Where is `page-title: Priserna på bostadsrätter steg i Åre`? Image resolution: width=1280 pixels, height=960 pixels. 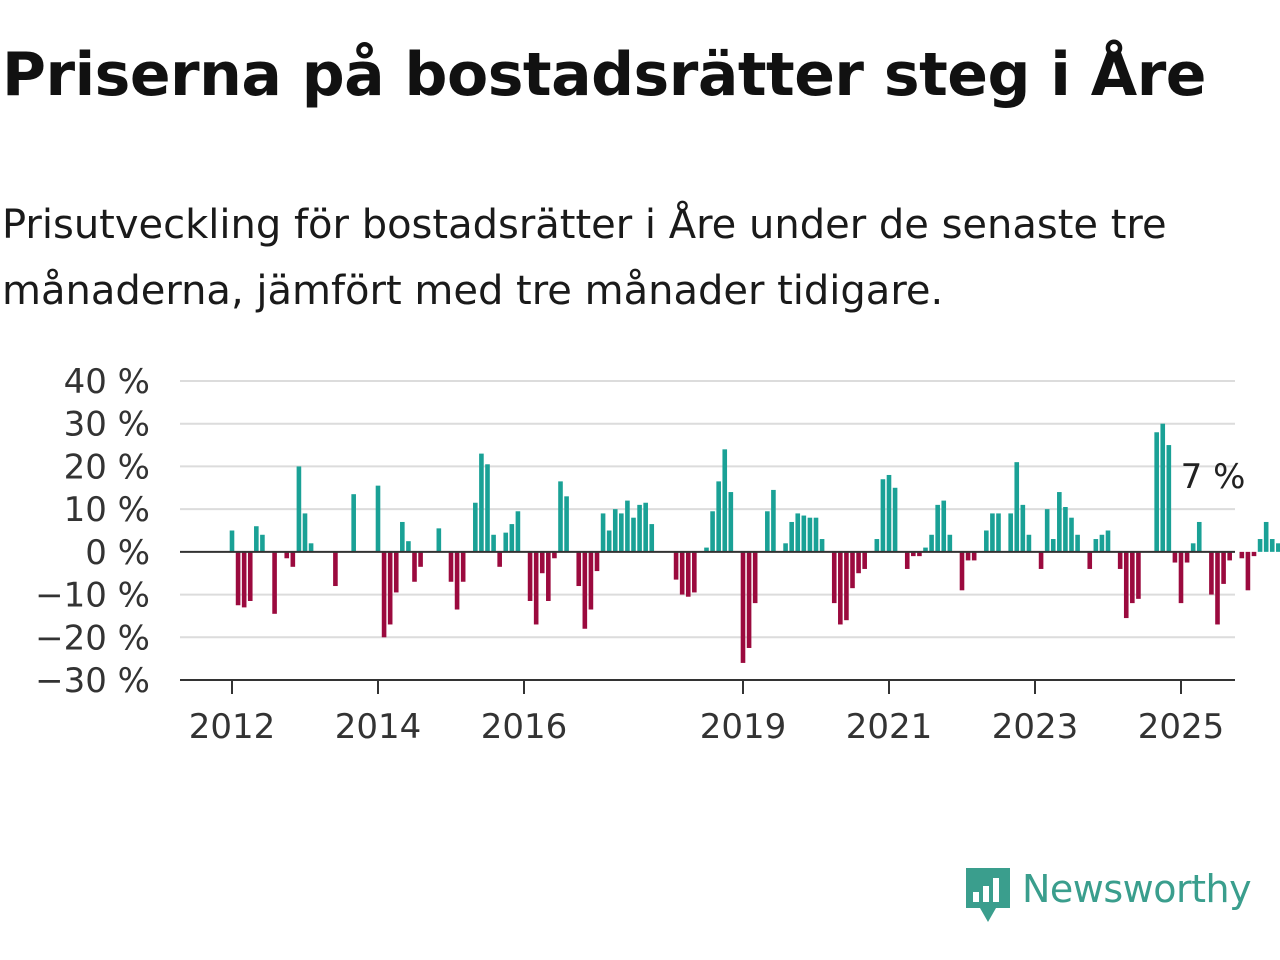
page-title: Priserna på bostadsrätter steg i Åre is located at coordinates (604, 75).